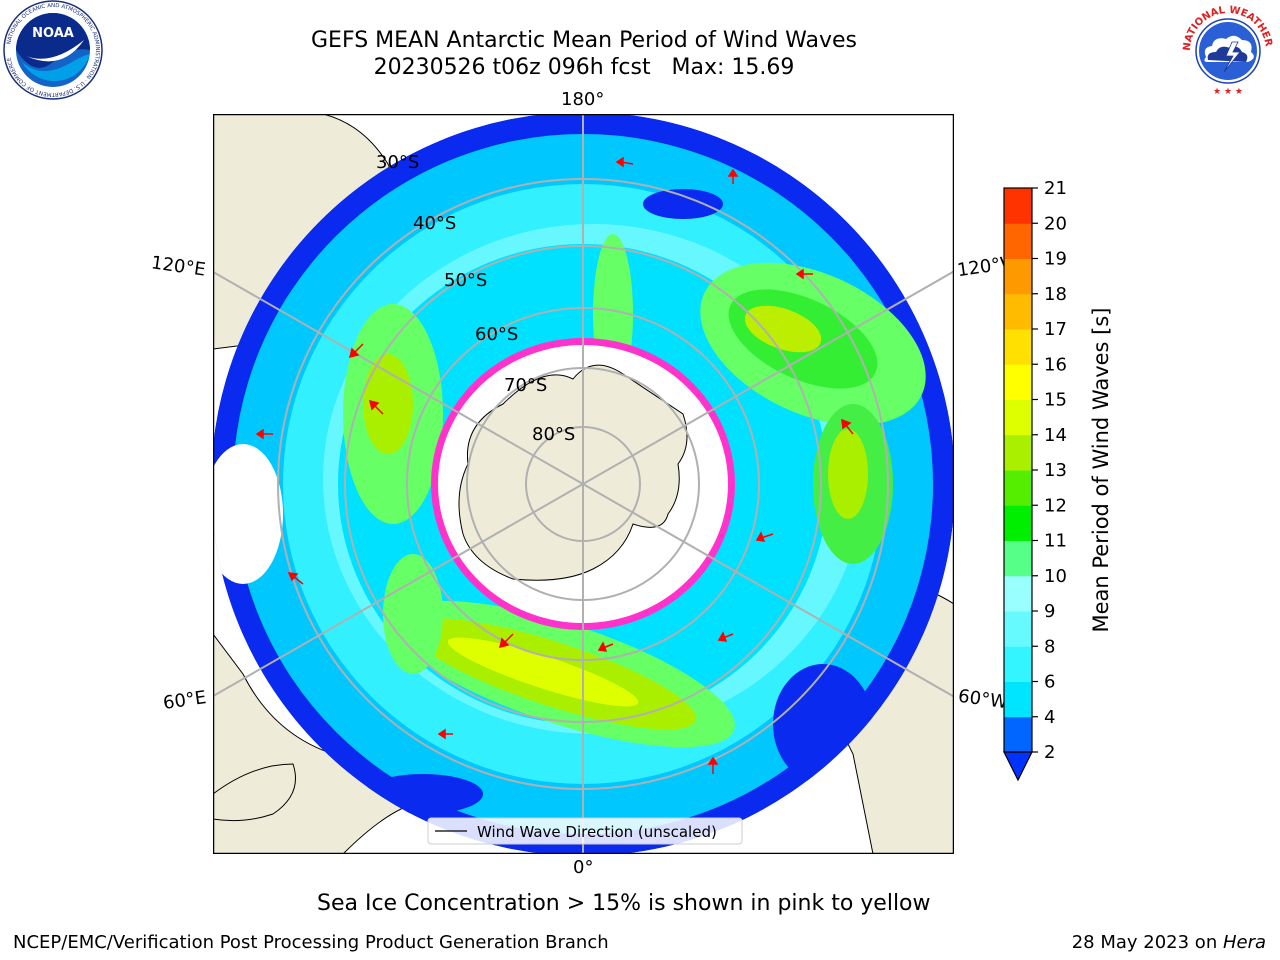 The width and height of the screenshot is (1280, 960). What do you see at coordinates (1018, 766) in the screenshot?
I see `colorbar-extend-triangle` at bounding box center [1018, 766].